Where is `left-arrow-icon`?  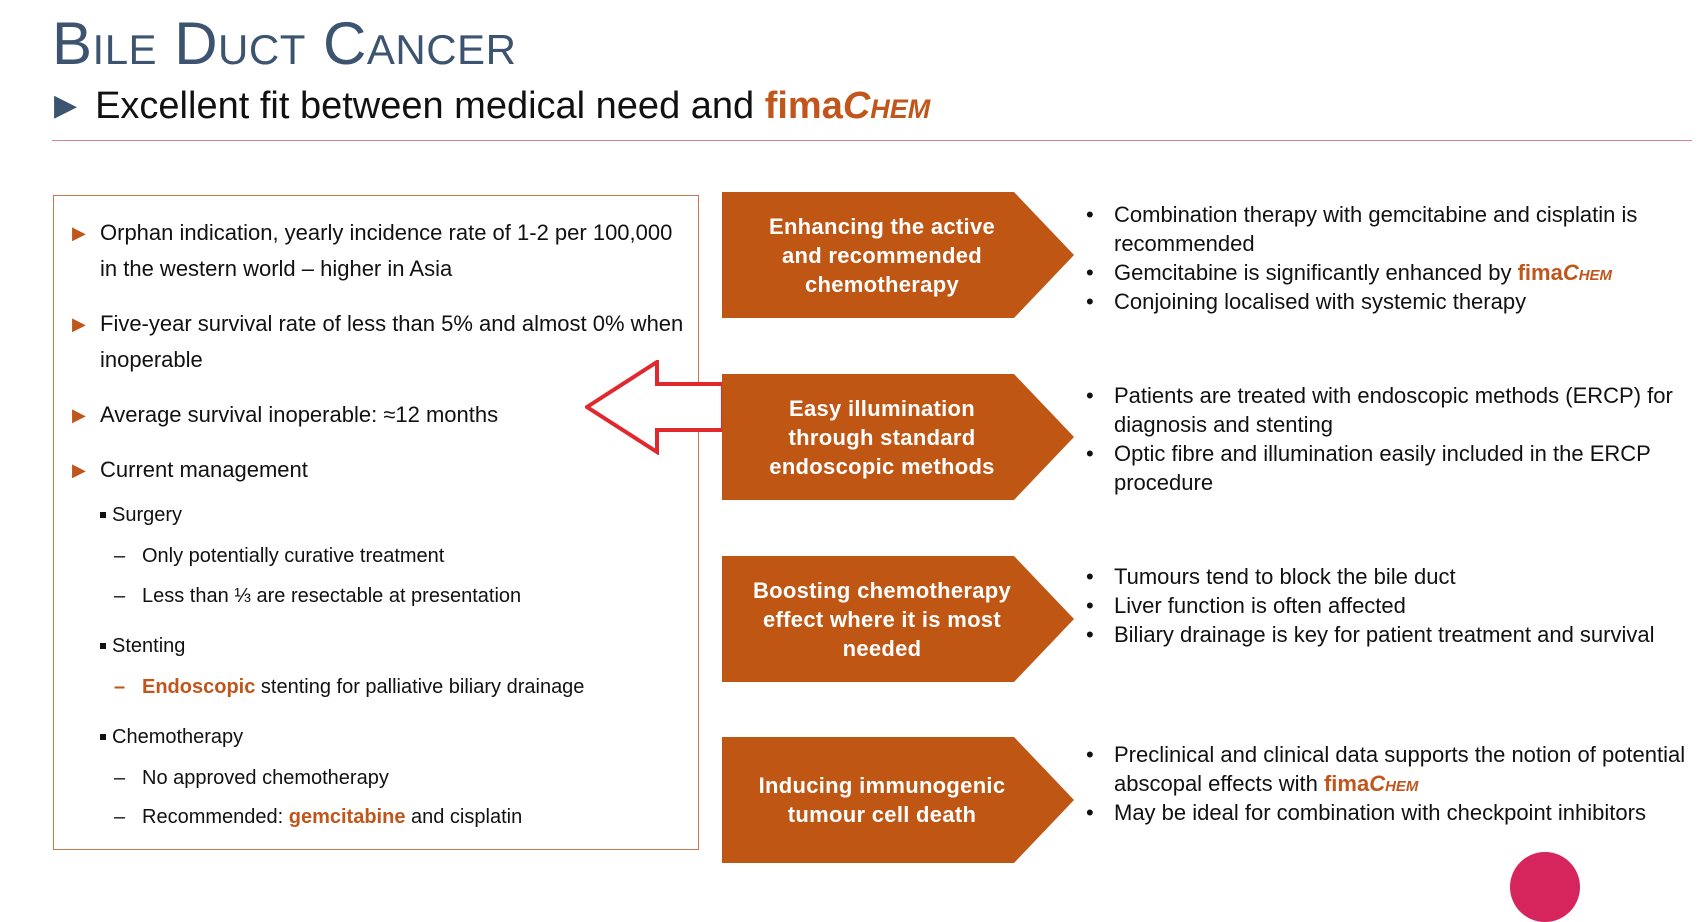 left-arrow-icon is located at coordinates (655, 407).